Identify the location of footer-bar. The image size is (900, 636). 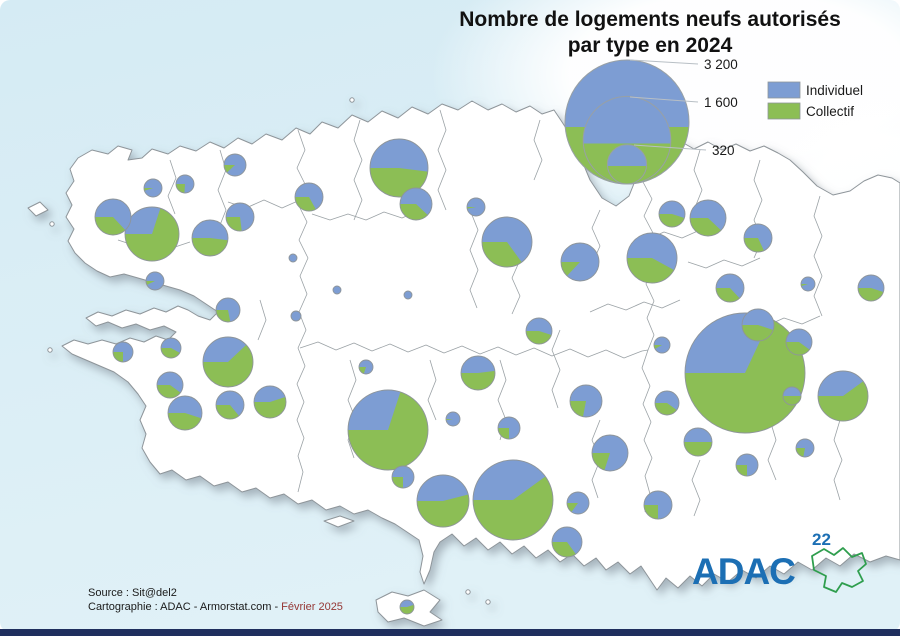
(450, 632).